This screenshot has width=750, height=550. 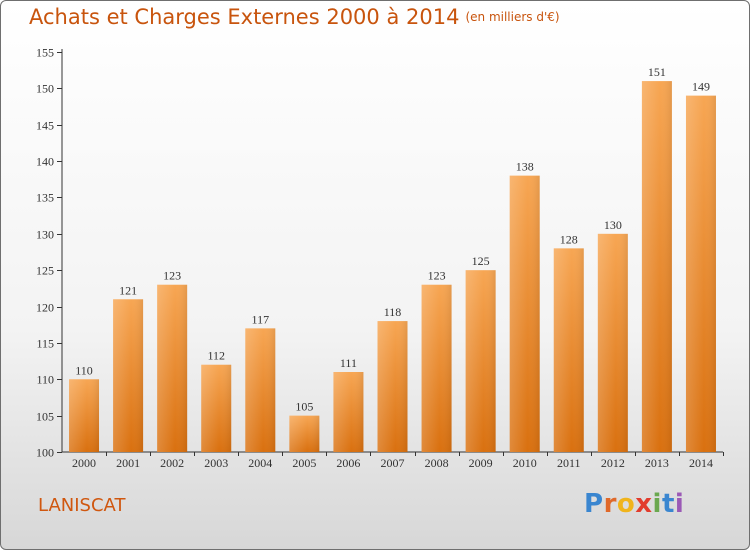 What do you see at coordinates (45, 89) in the screenshot?
I see `y-tick-label: 150` at bounding box center [45, 89].